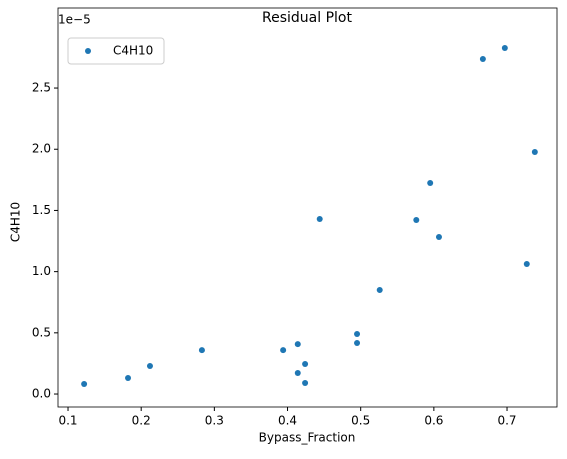 The width and height of the screenshot is (567, 459). I want to click on x-tick-label: 0.3, so click(214, 421).